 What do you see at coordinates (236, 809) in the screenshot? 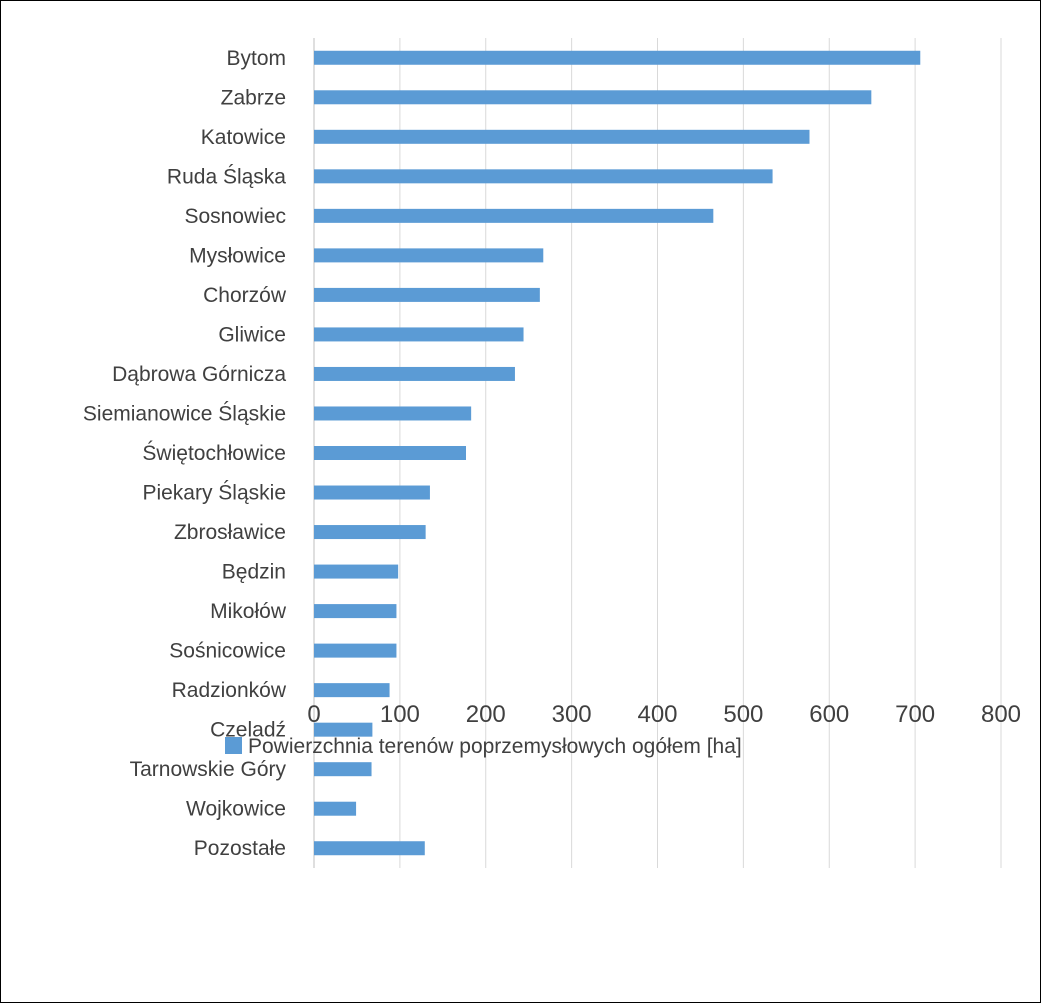
I see `category-label: Wojkowice` at bounding box center [236, 809].